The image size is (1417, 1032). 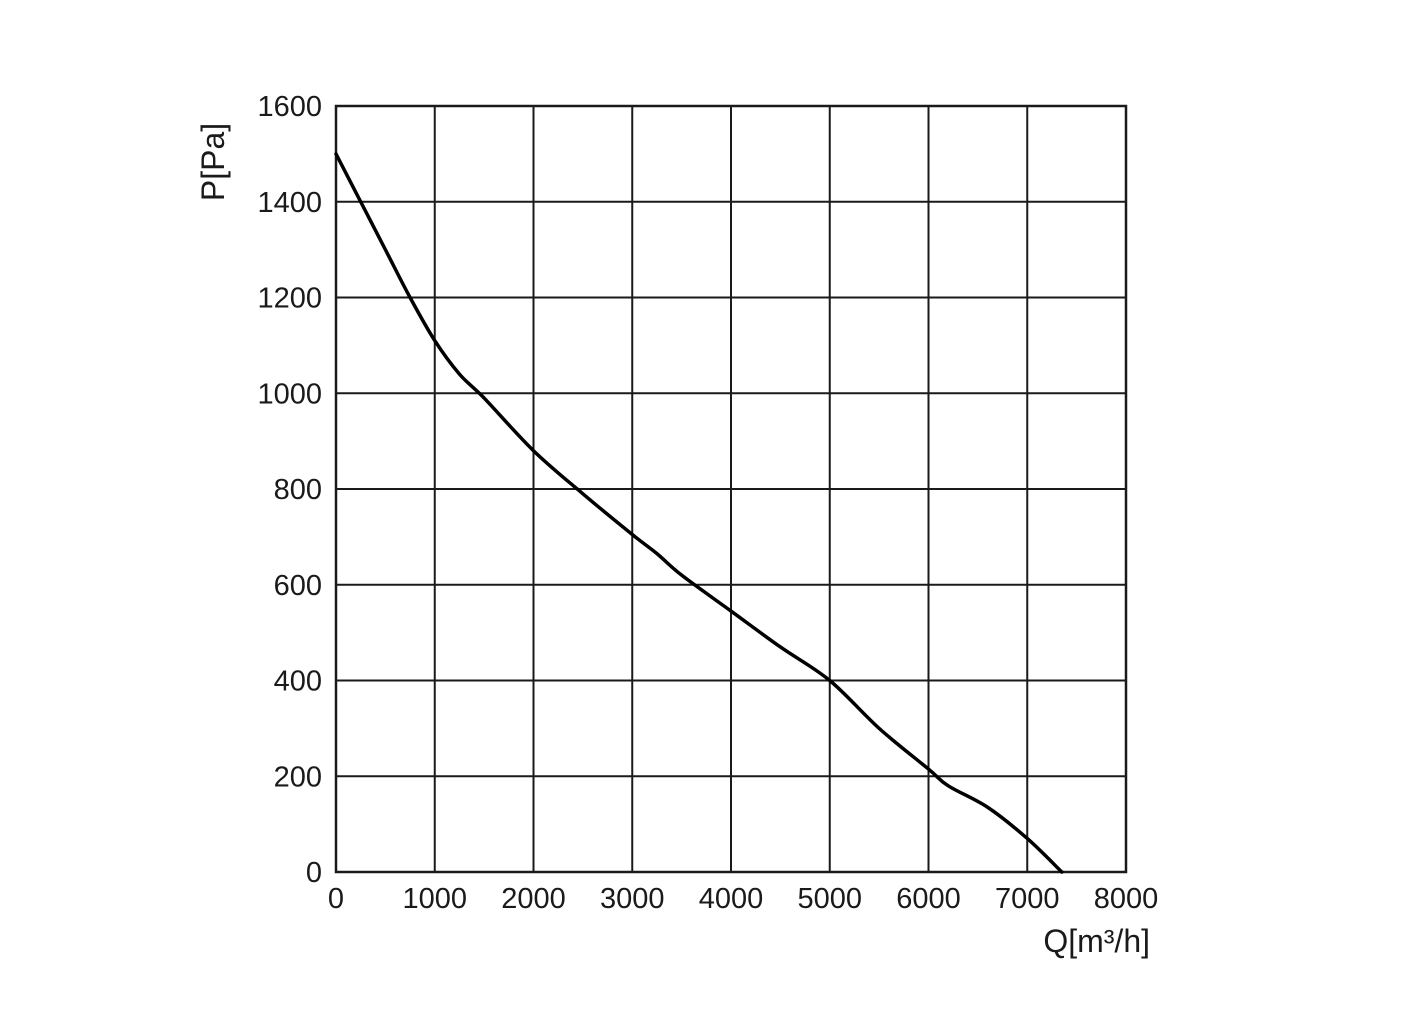 I want to click on y-tick-label: 1600, so click(x=289, y=107).